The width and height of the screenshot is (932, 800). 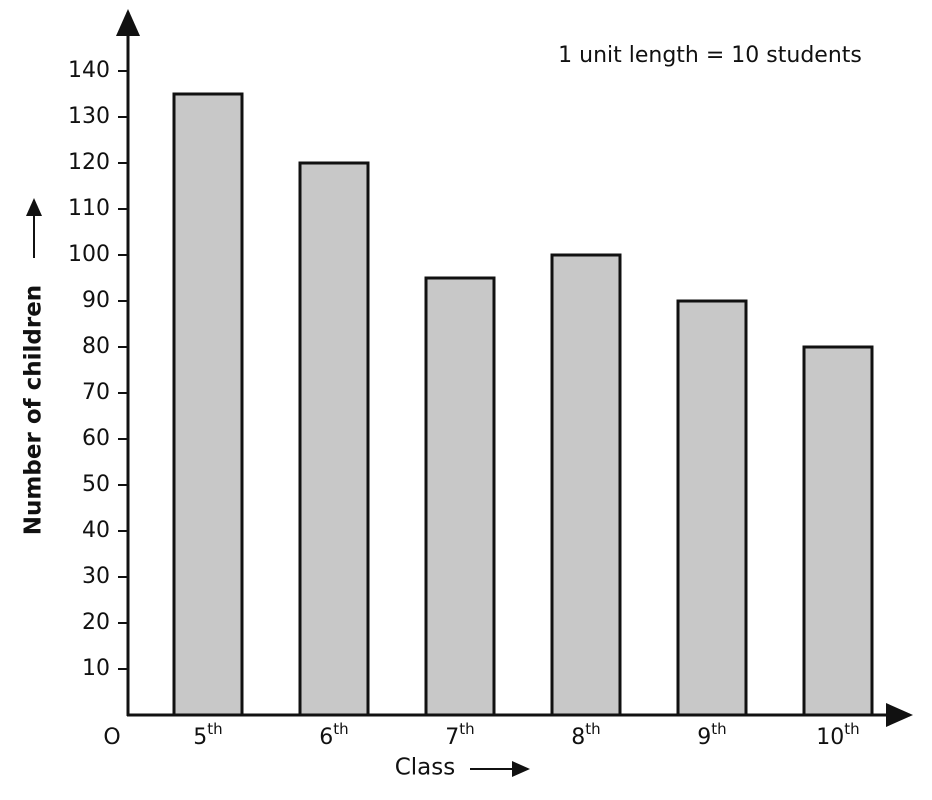 I want to click on x-tick-label: 10th, so click(x=837, y=735).